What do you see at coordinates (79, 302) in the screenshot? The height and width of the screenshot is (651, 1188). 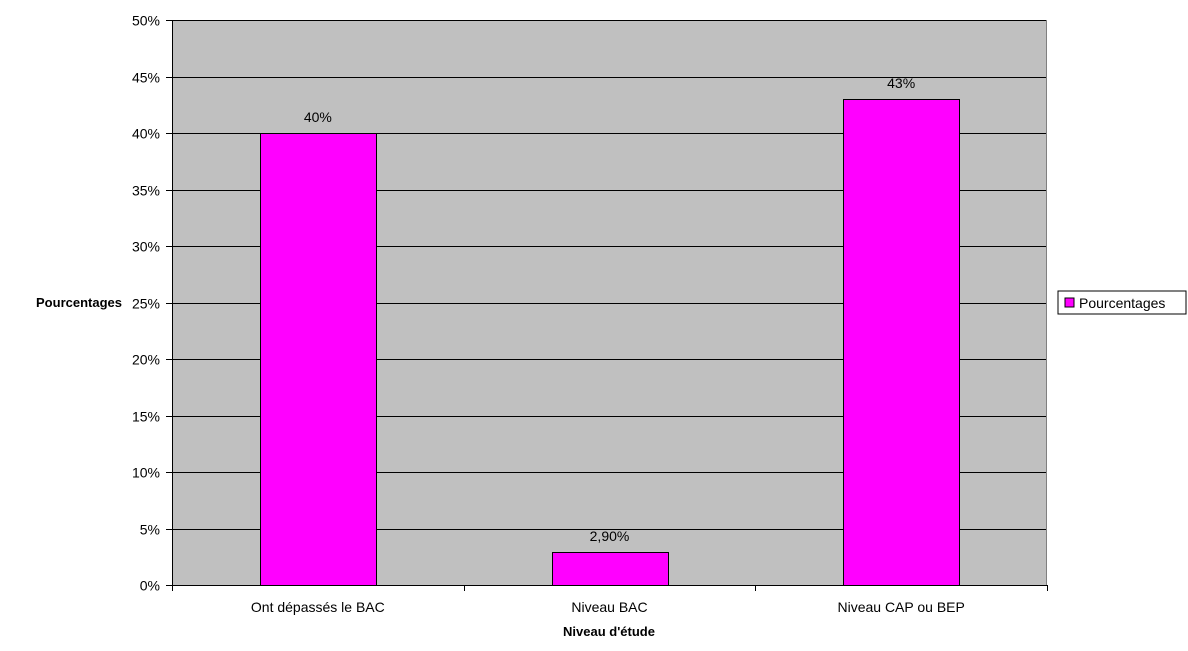 I see `y-axis-label: Pourcentages` at bounding box center [79, 302].